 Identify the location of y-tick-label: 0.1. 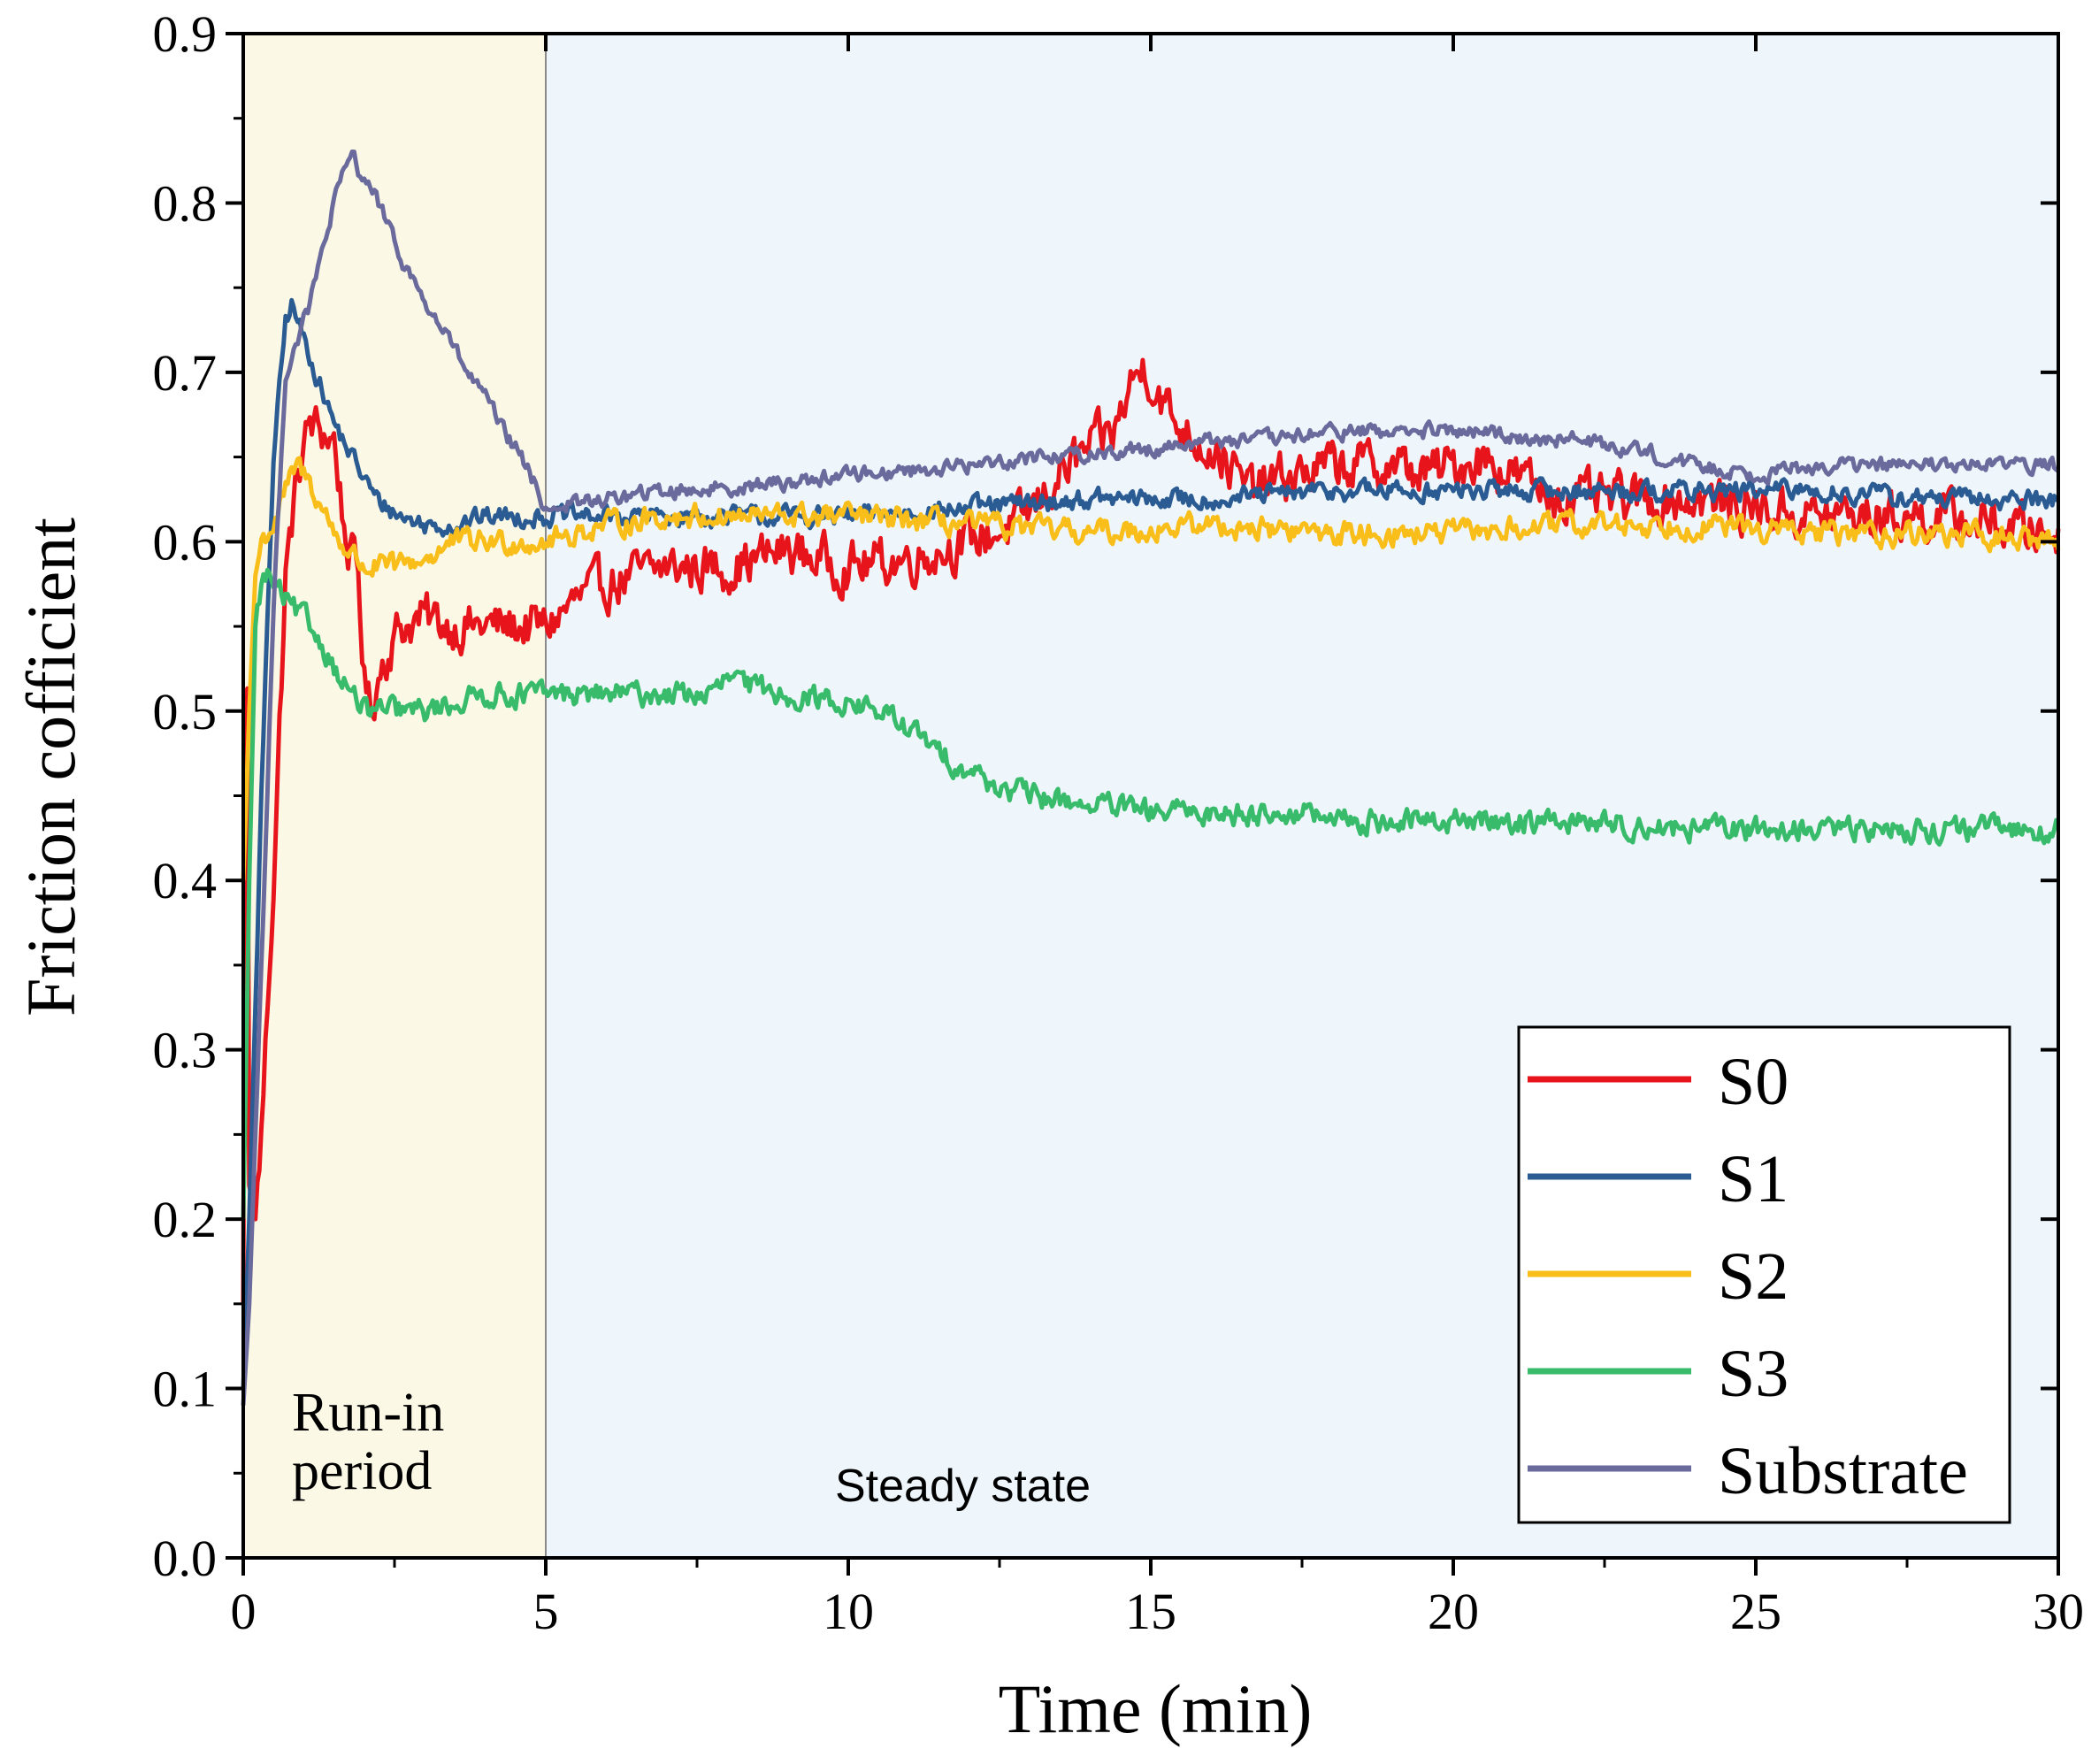
(186, 1390).